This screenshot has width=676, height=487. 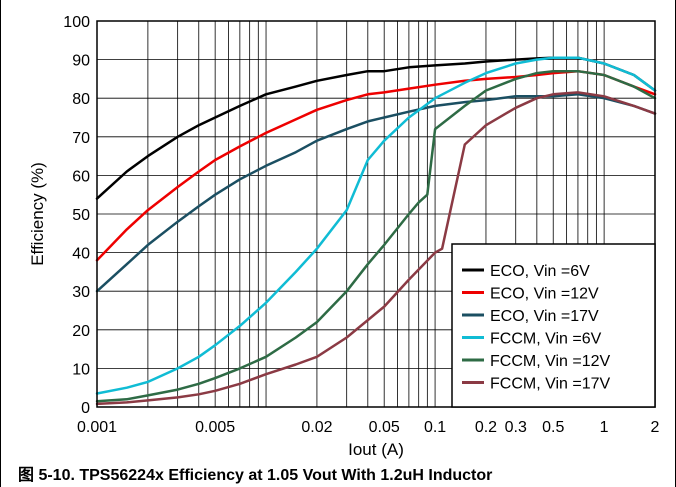 What do you see at coordinates (81, 99) in the screenshot?
I see `y-tick-label: 80` at bounding box center [81, 99].